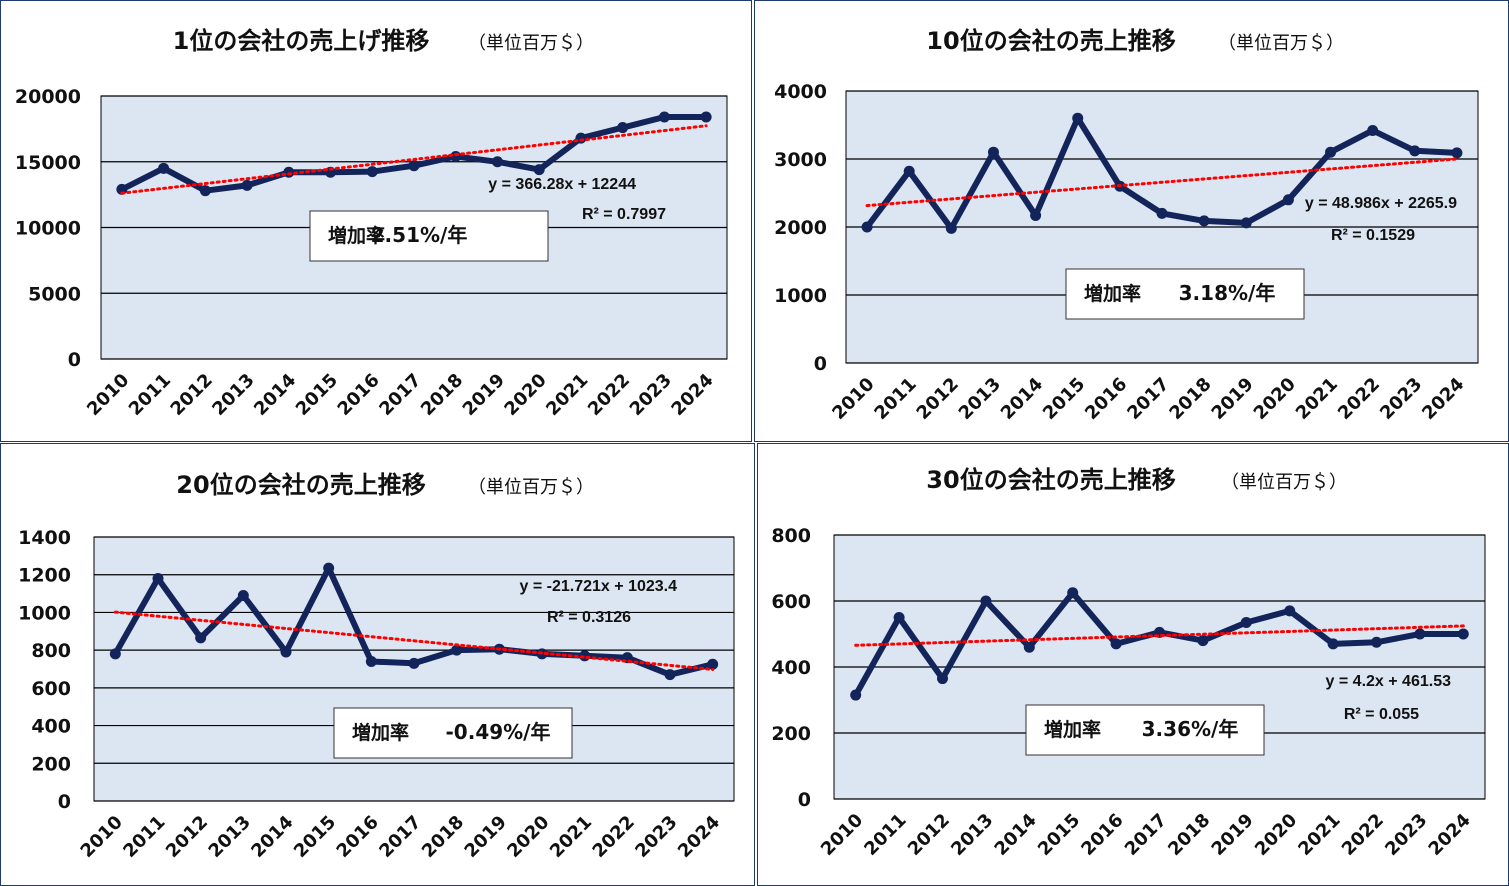  I want to click on chart-title: 1位の会社の売上げ推移, so click(301, 41).